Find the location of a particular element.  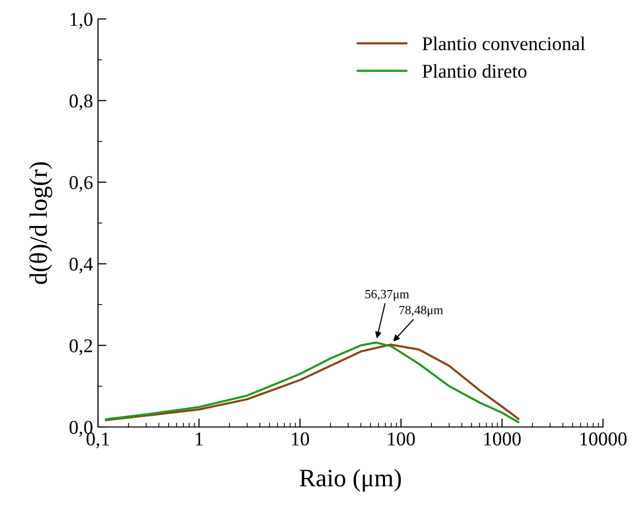

legend-label: Plantio direto is located at coordinates (474, 71).